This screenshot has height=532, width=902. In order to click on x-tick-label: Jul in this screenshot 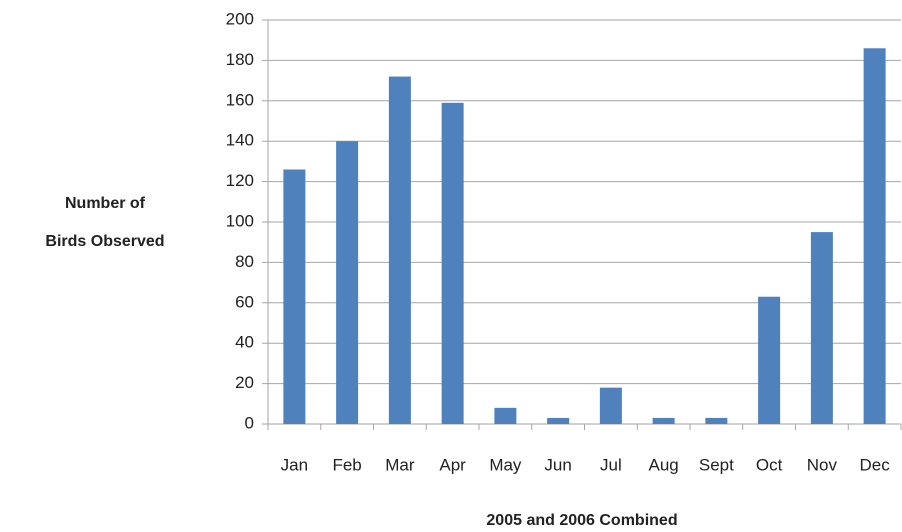, I will do `click(611, 464)`.